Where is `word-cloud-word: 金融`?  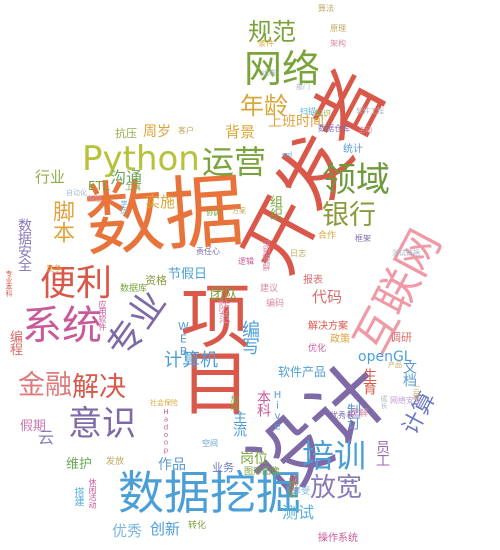 word-cloud-word: 金融 is located at coordinates (45, 385).